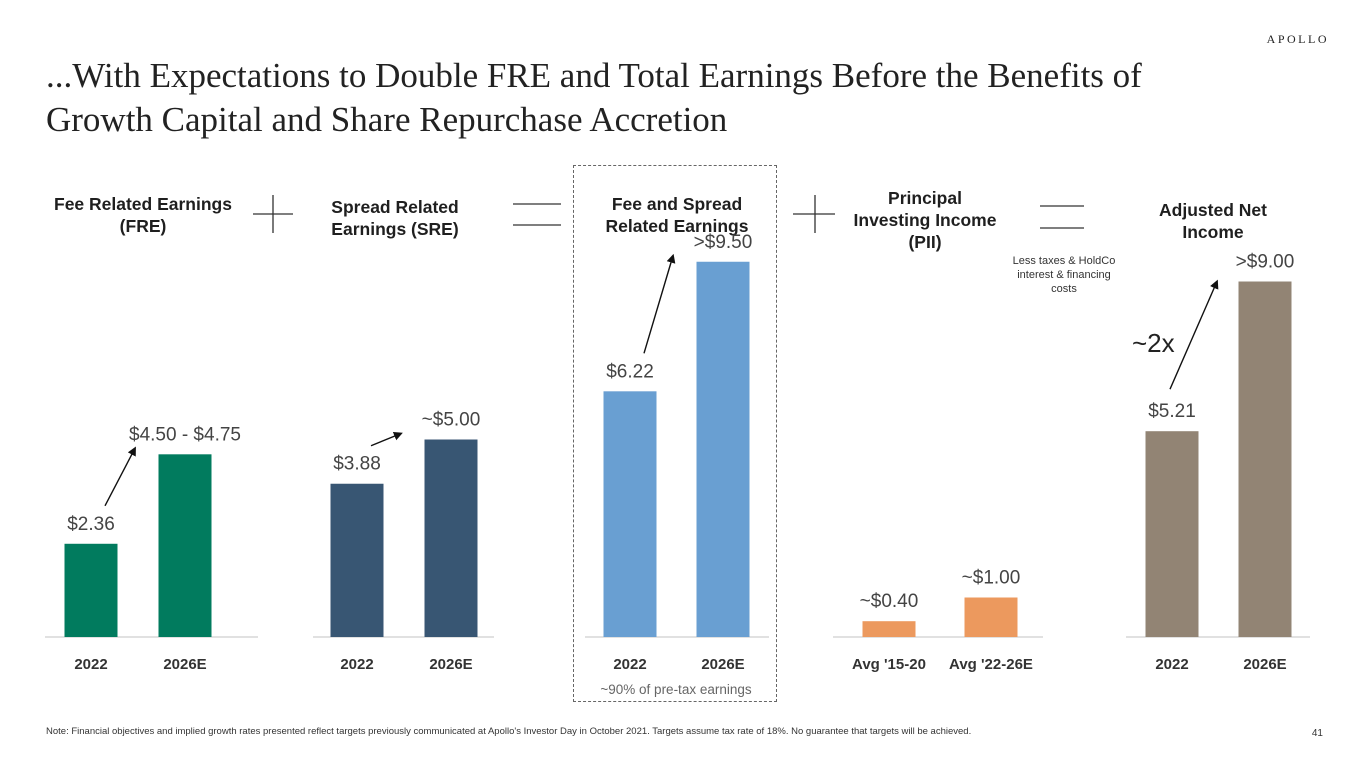  Describe the element at coordinates (185, 434) in the screenshot. I see `data-label: $4.50 - $4.75` at that location.